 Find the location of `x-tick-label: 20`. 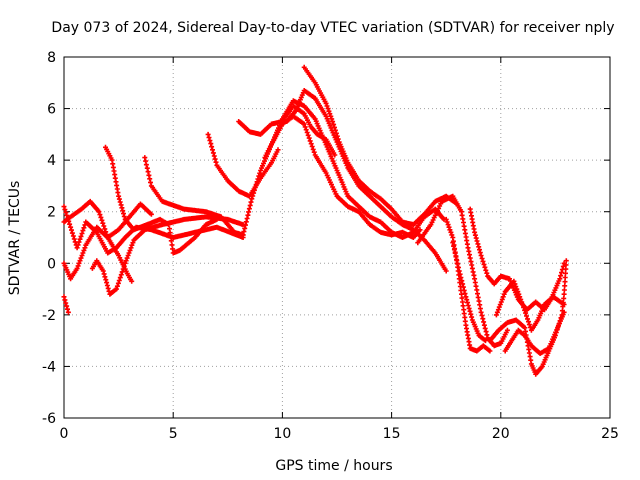

x-tick-label: 20 is located at coordinates (501, 434).